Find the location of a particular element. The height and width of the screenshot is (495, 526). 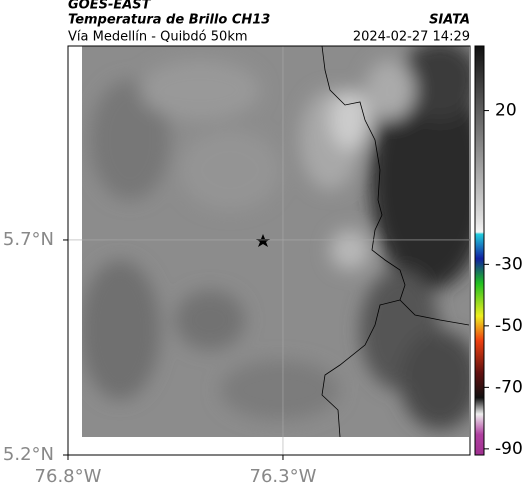

colorbar-tick-label: -90 is located at coordinates (509, 449).